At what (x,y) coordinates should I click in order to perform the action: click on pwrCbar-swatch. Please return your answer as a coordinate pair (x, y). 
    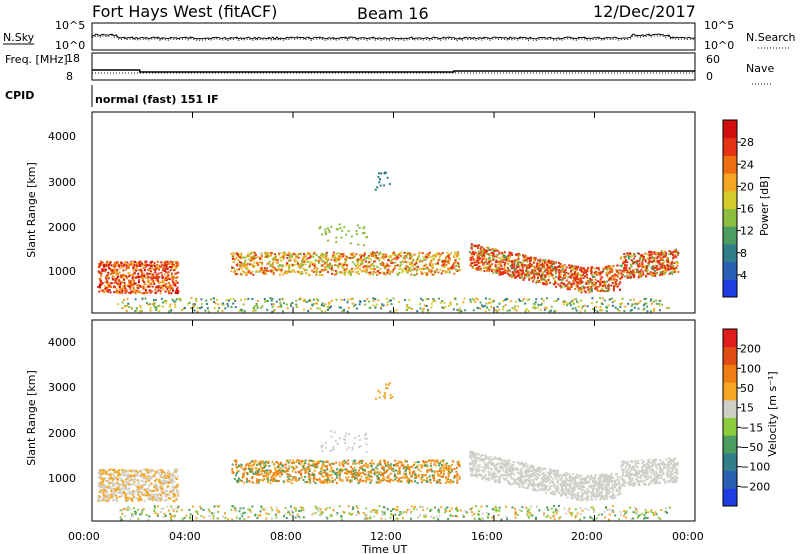
    Looking at the image, I should click on (730, 182).